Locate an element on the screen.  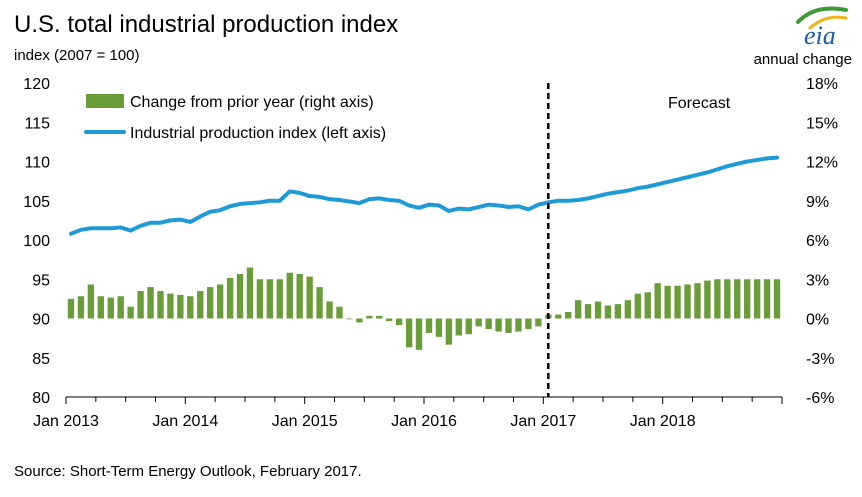
right-axis-tick-label: 12% is located at coordinates (822, 163).